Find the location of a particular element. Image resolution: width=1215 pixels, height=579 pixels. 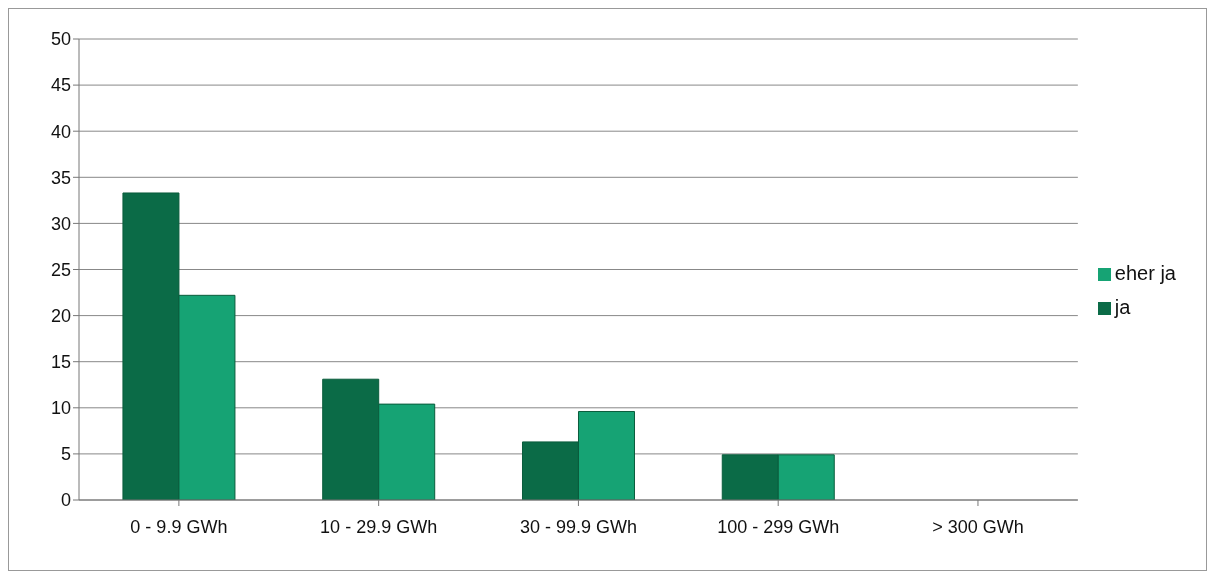

x-tick-label: 10 - 29.9 GWh is located at coordinates (379, 526).